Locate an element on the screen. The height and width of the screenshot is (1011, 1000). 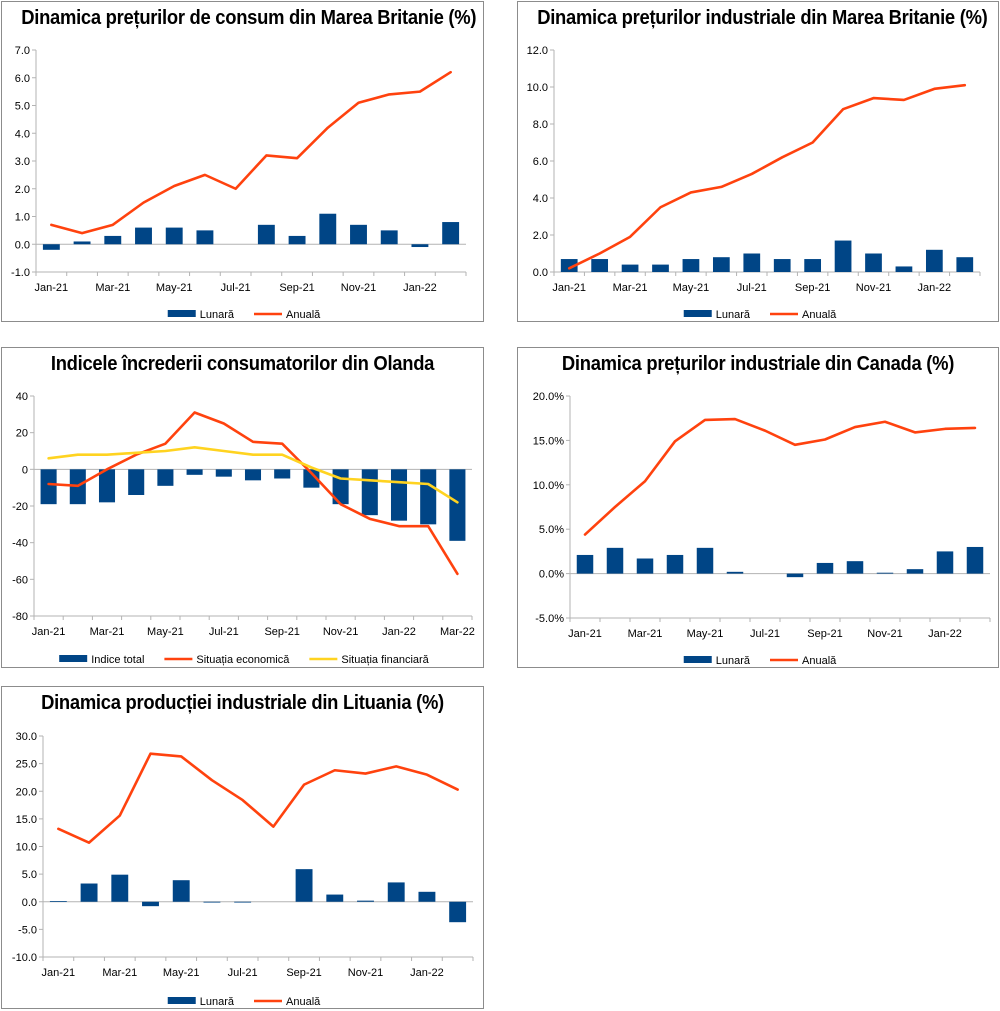
y-tick-label: 20.0 is located at coordinates (26, 792).